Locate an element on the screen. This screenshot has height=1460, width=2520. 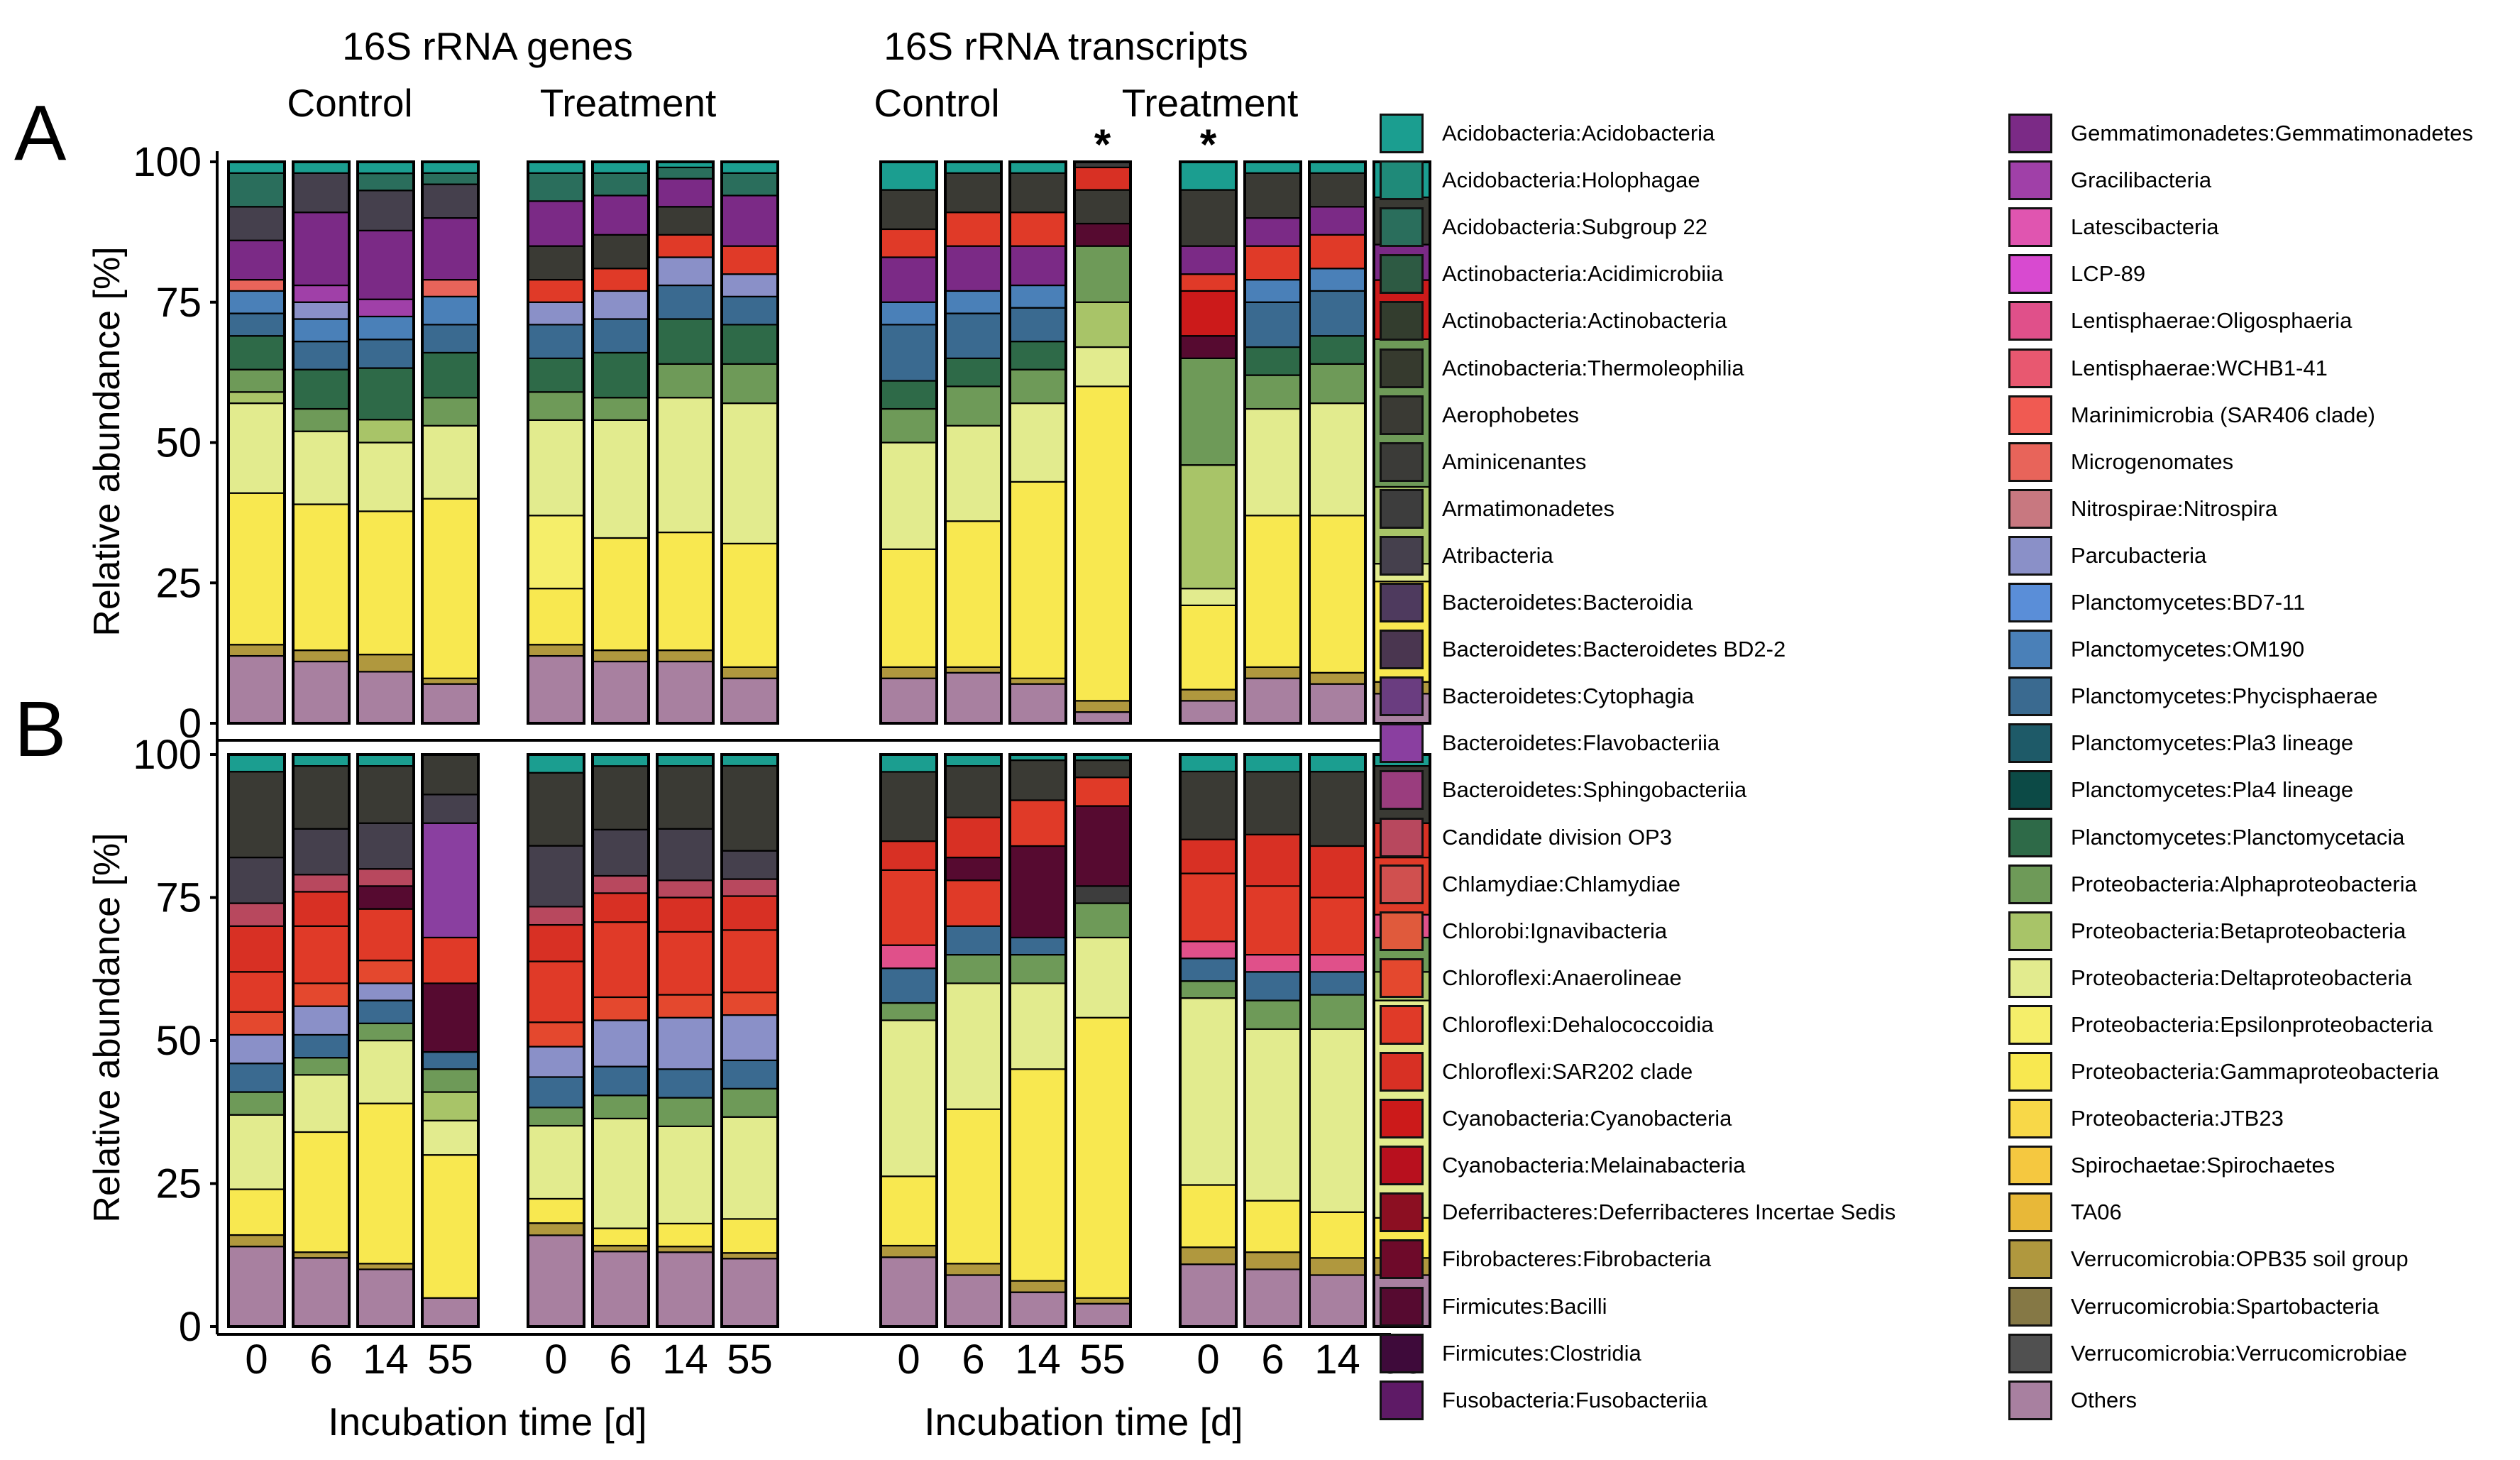
y-tick-label: 0 is located at coordinates (191, 1327).